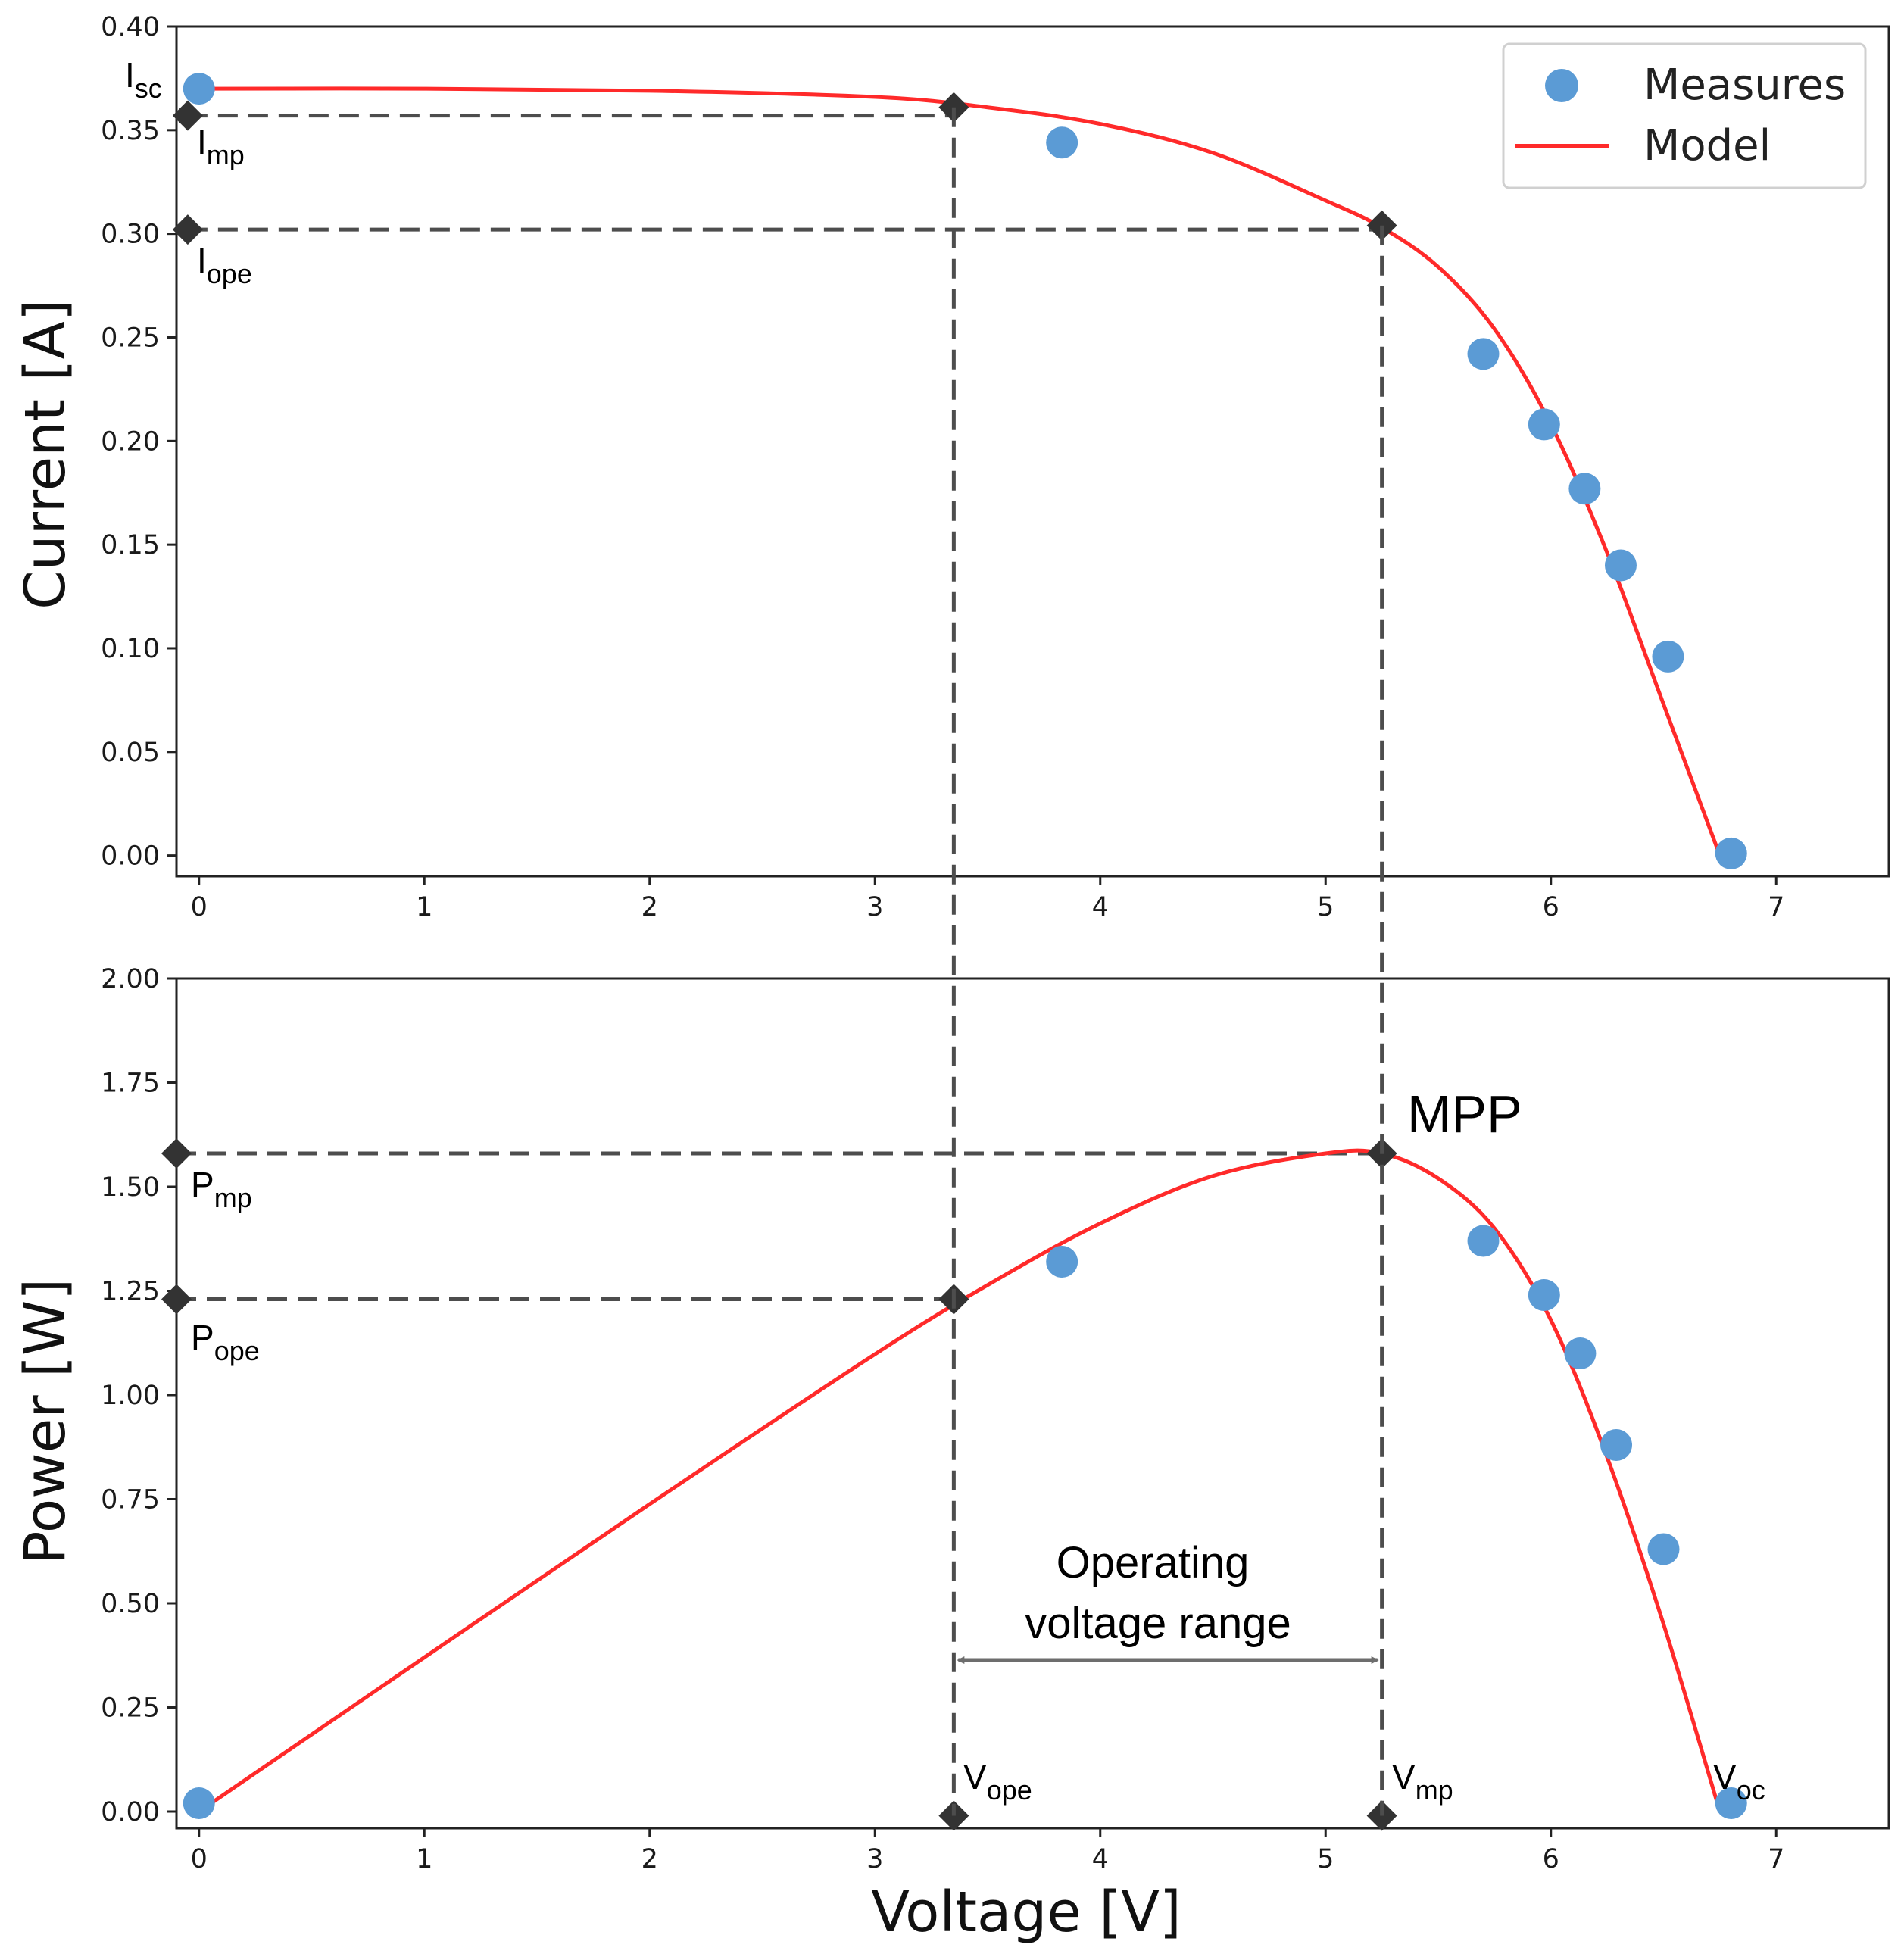 The image size is (1904, 1960). Describe the element at coordinates (130, 338) in the screenshot. I see `top-ytick-label: 0.25` at that location.